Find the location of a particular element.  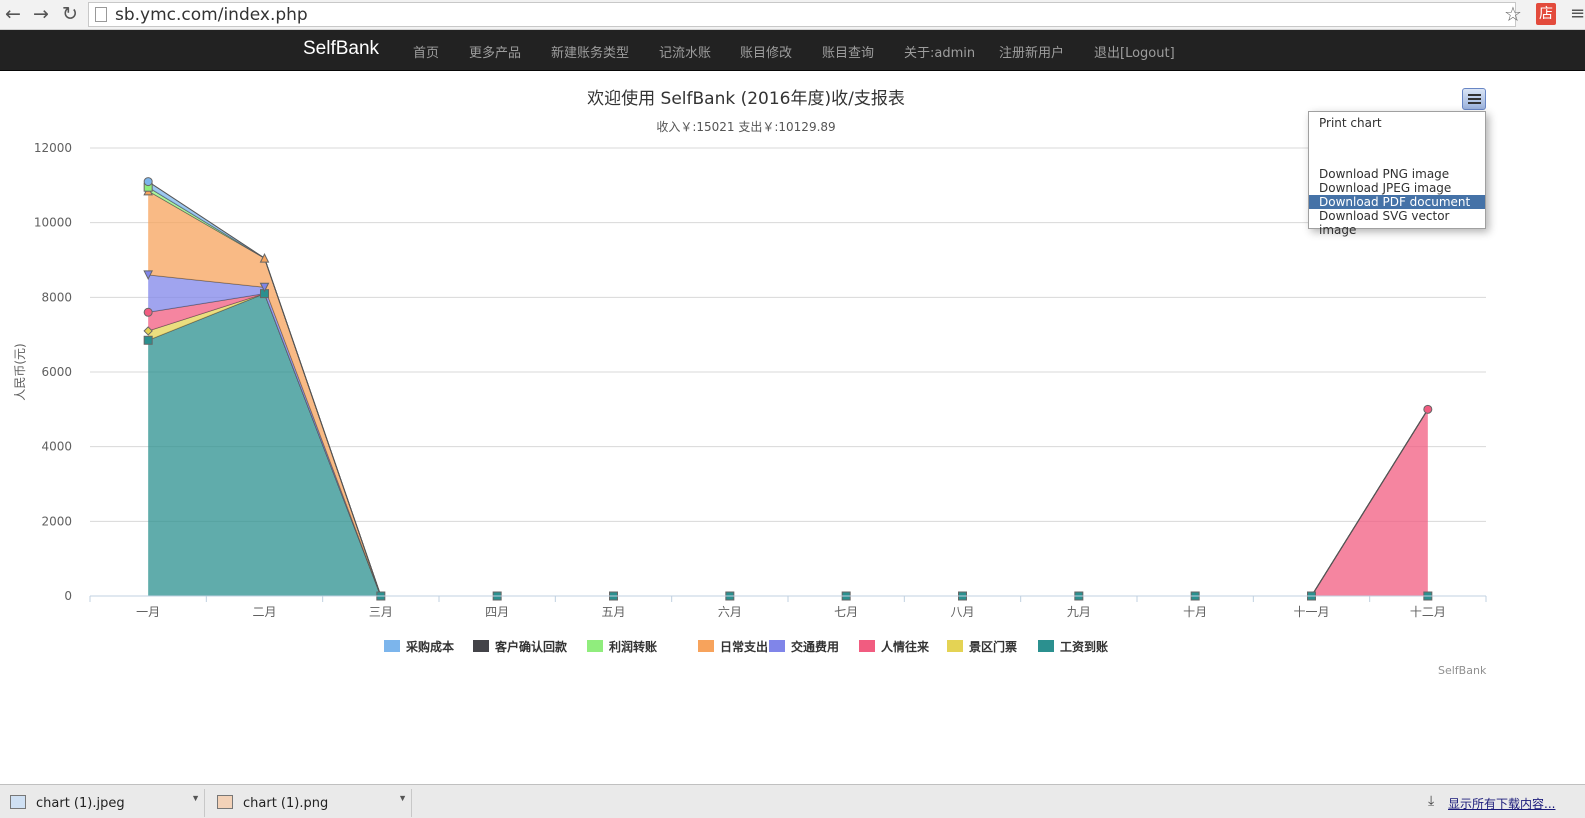

download-filename: chart (1).png is located at coordinates (286, 803).